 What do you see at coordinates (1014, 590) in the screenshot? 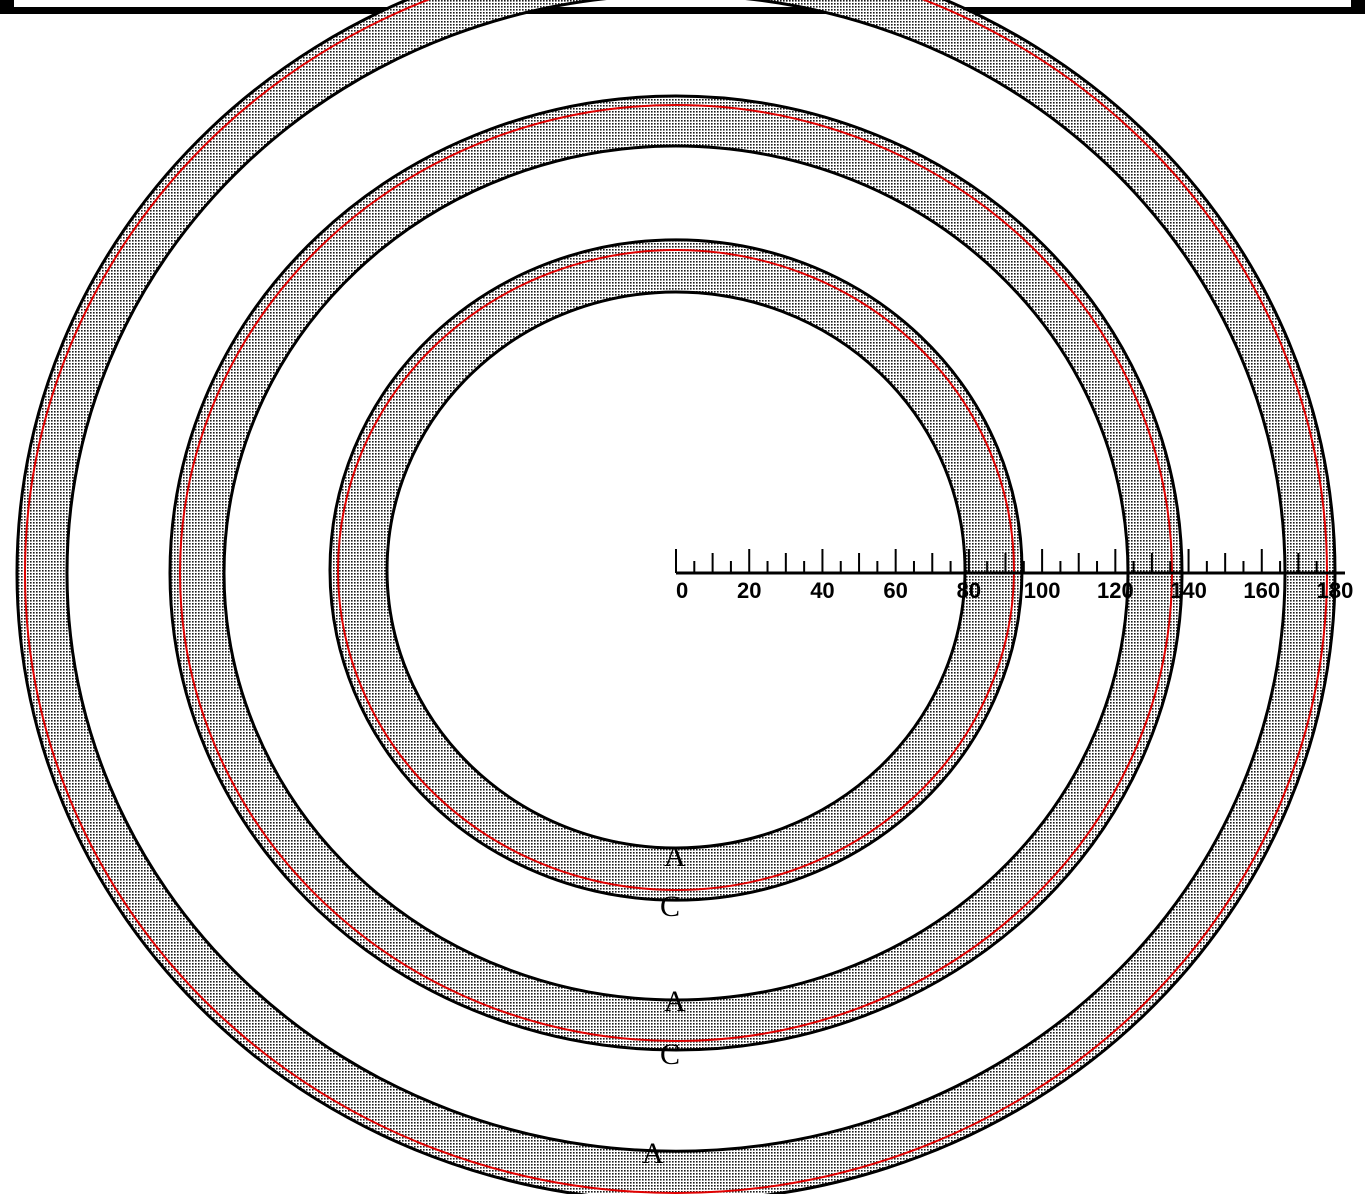
I see `scale-tick-labels: 0 20 40 60 80 100 120 140 160 180` at bounding box center [1014, 590].